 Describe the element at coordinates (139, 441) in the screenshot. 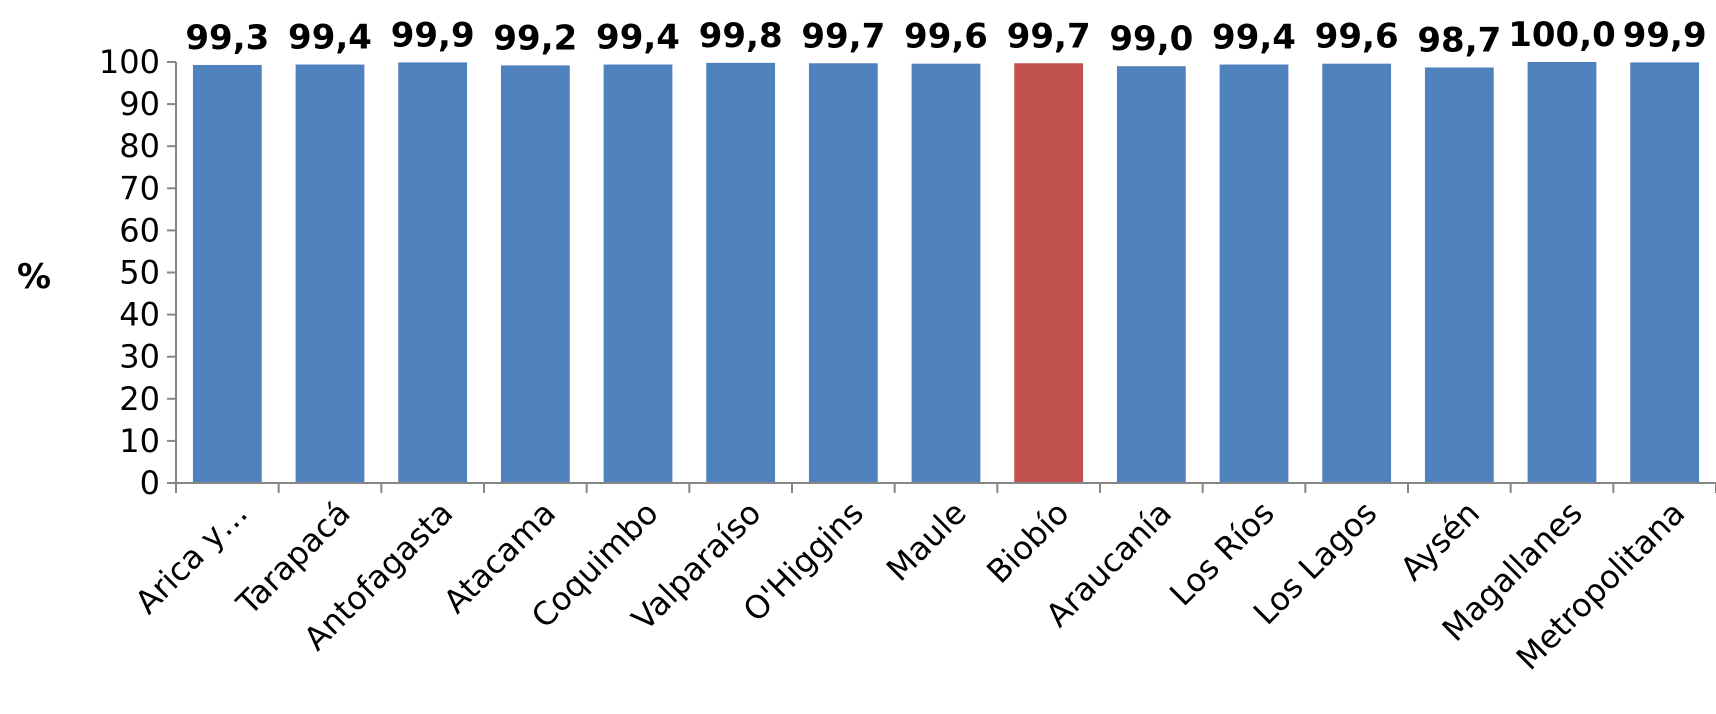

I see `y-tick-label: 10` at that location.